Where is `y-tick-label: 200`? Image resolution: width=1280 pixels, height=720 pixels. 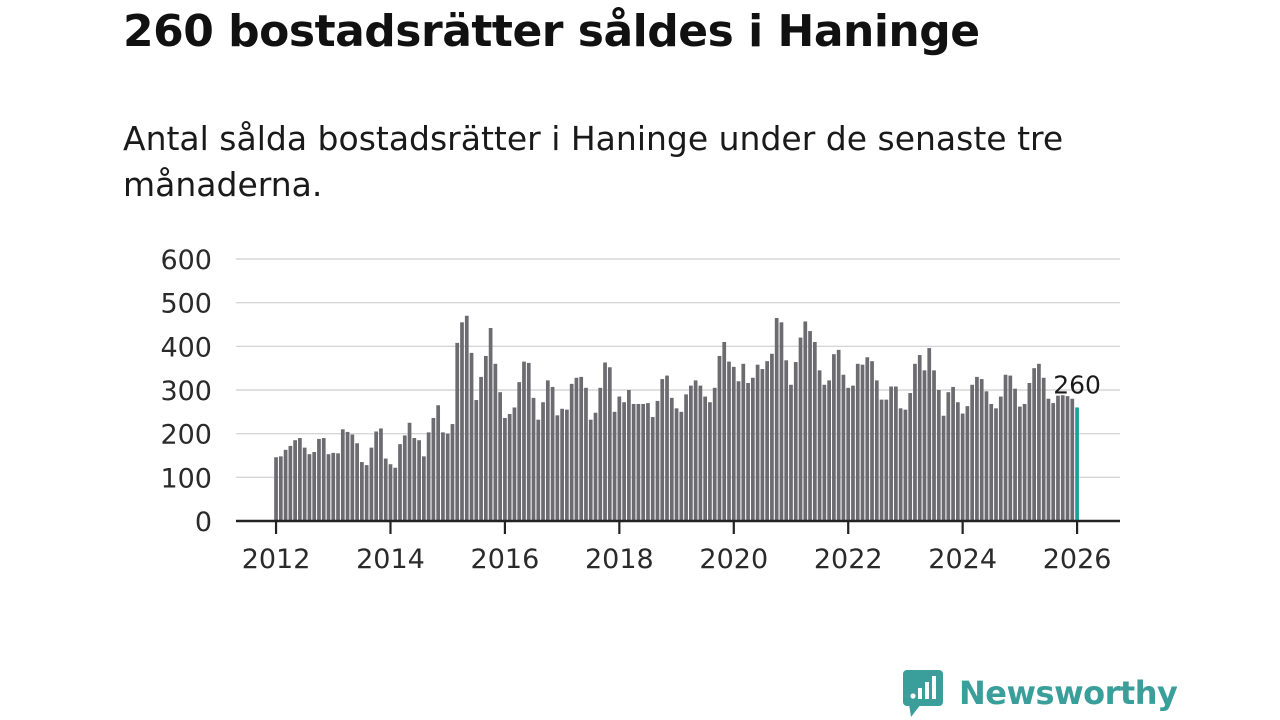
y-tick-label: 200 is located at coordinates (186, 435).